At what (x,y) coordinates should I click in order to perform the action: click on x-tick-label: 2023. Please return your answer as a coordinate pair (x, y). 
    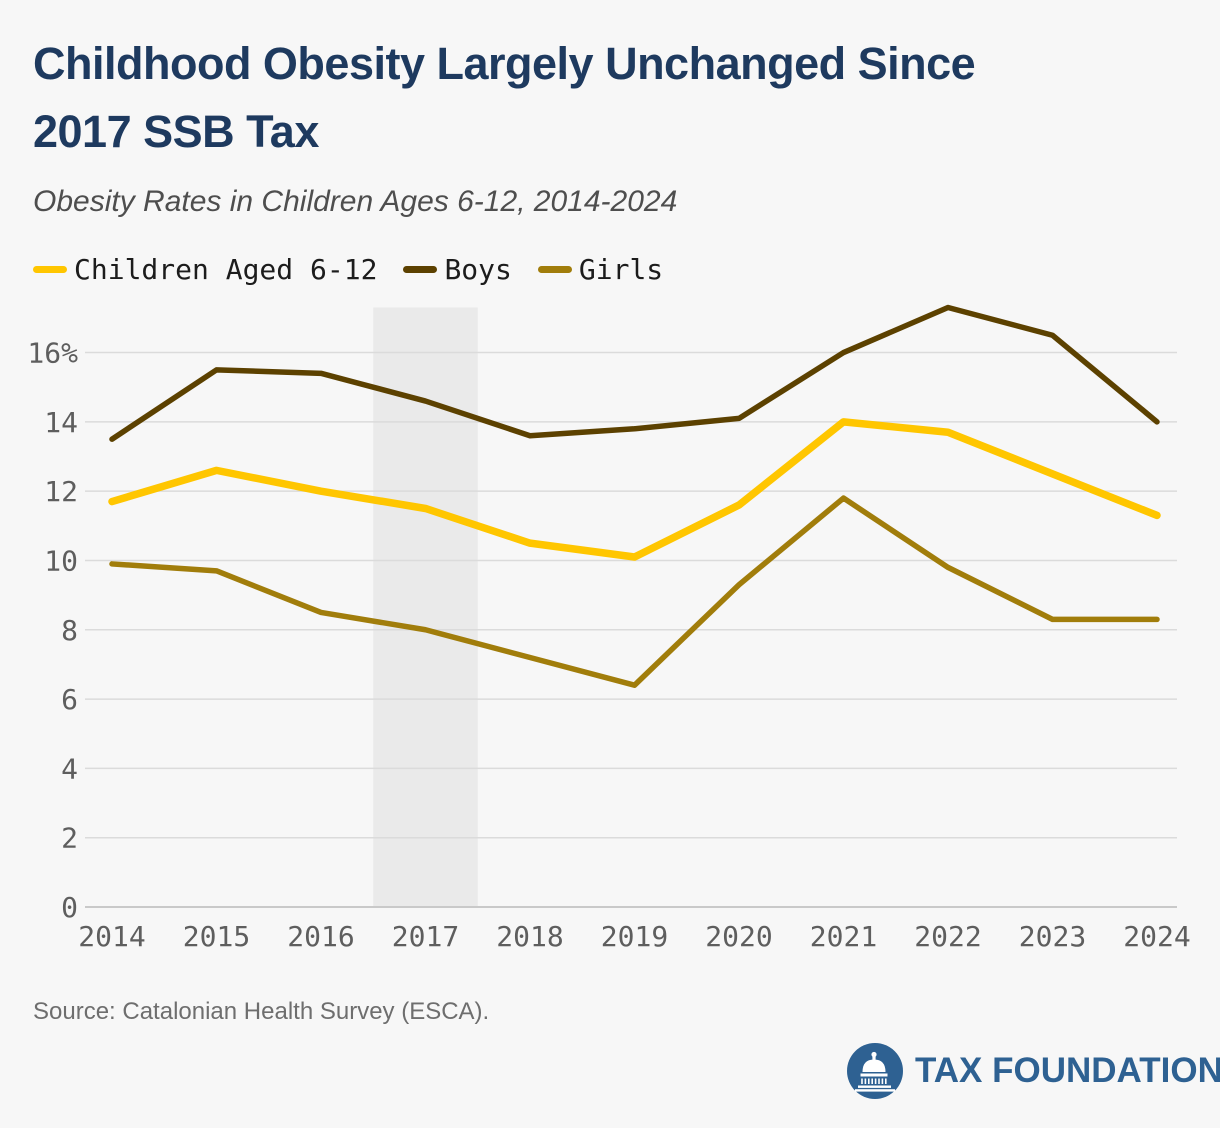
    Looking at the image, I should click on (1052, 936).